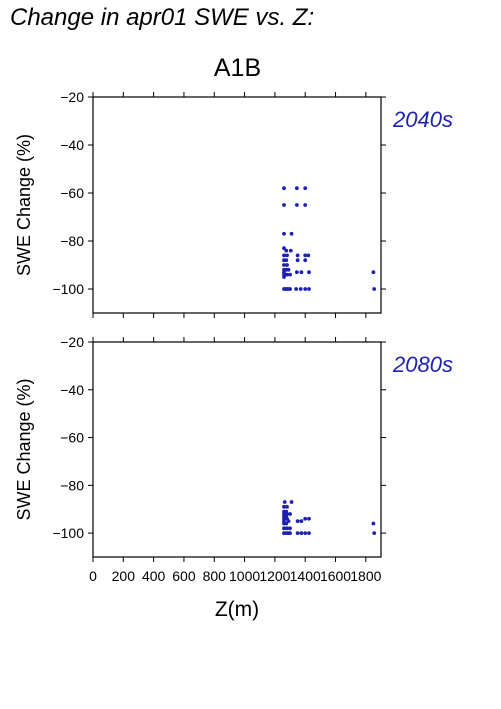 This screenshot has height=709, width=501. Describe the element at coordinates (154, 576) in the screenshot. I see `panel-2080s-xtick-label: 400` at that location.